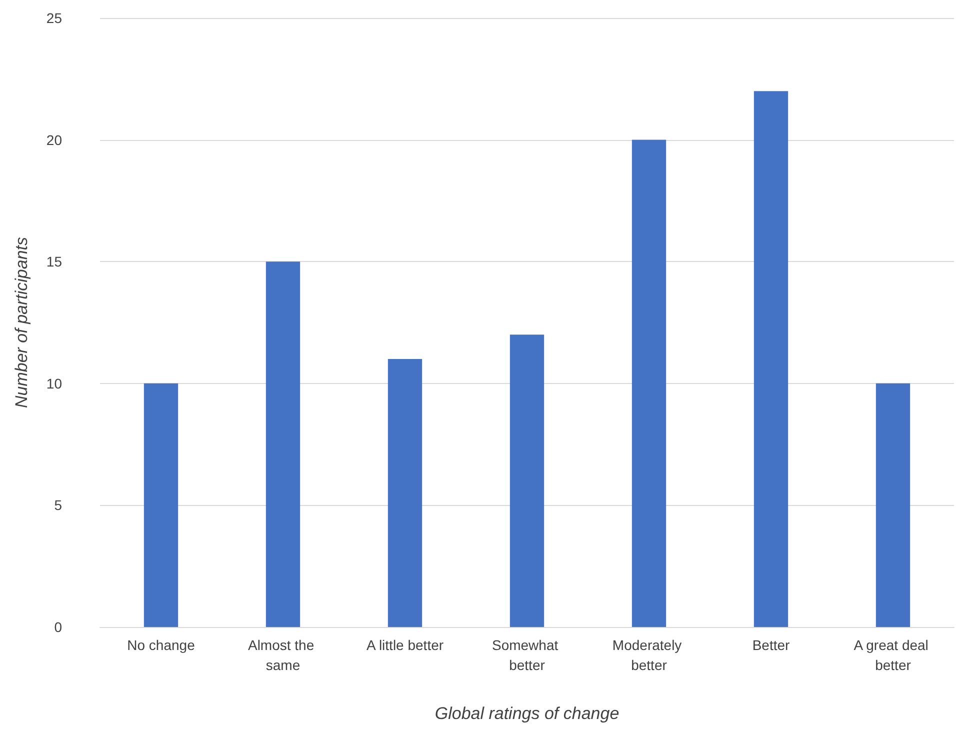 The width and height of the screenshot is (964, 730). Describe the element at coordinates (161, 645) in the screenshot. I see `x-tick-label: No change` at that location.